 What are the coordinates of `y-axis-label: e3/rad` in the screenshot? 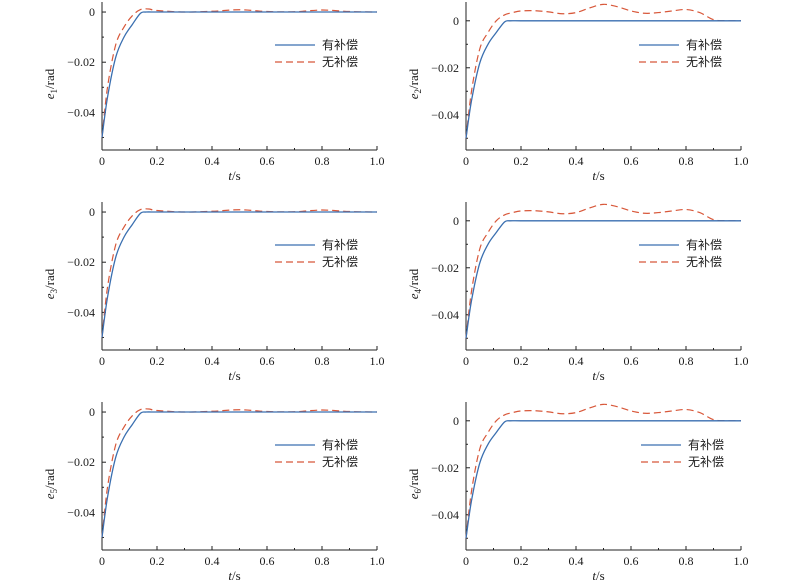 It's located at (50, 283).